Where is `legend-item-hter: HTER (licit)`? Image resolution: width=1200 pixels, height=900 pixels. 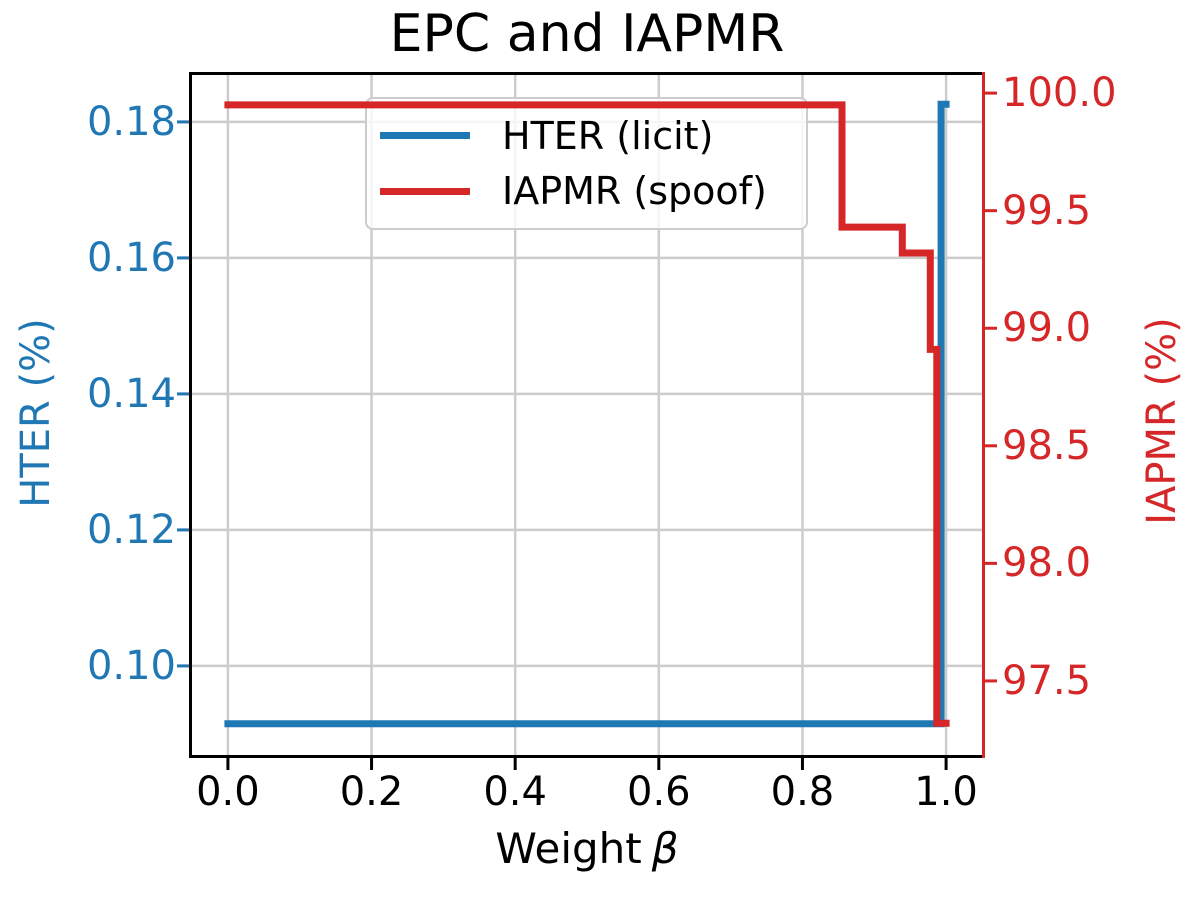
legend-item-hter: HTER (licit) is located at coordinates (586, 136).